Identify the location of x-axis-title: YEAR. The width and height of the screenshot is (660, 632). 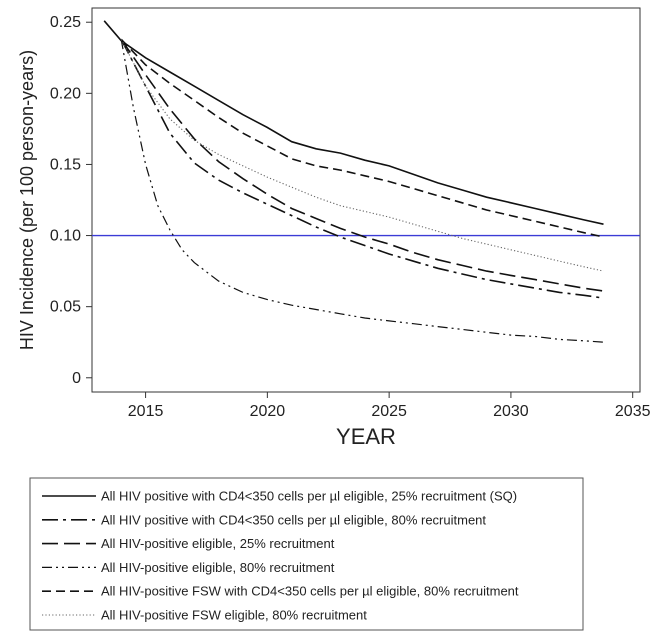
(366, 436).